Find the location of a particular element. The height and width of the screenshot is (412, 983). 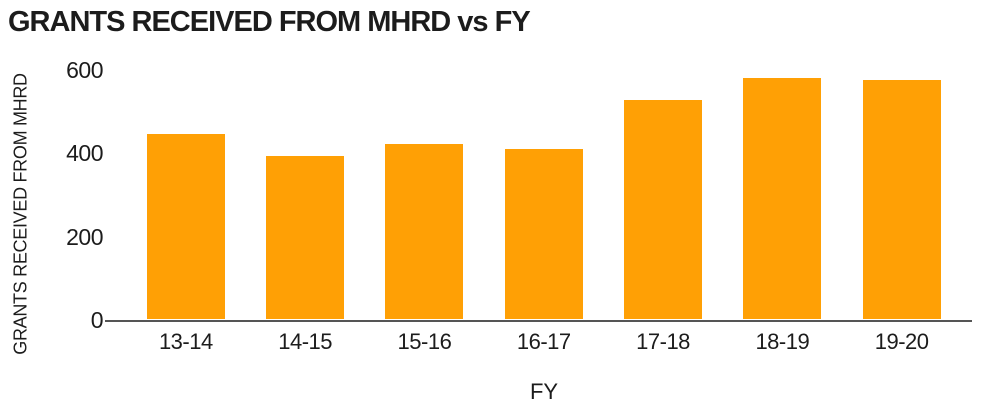

x-tick-label: 18-19 is located at coordinates (782, 341).